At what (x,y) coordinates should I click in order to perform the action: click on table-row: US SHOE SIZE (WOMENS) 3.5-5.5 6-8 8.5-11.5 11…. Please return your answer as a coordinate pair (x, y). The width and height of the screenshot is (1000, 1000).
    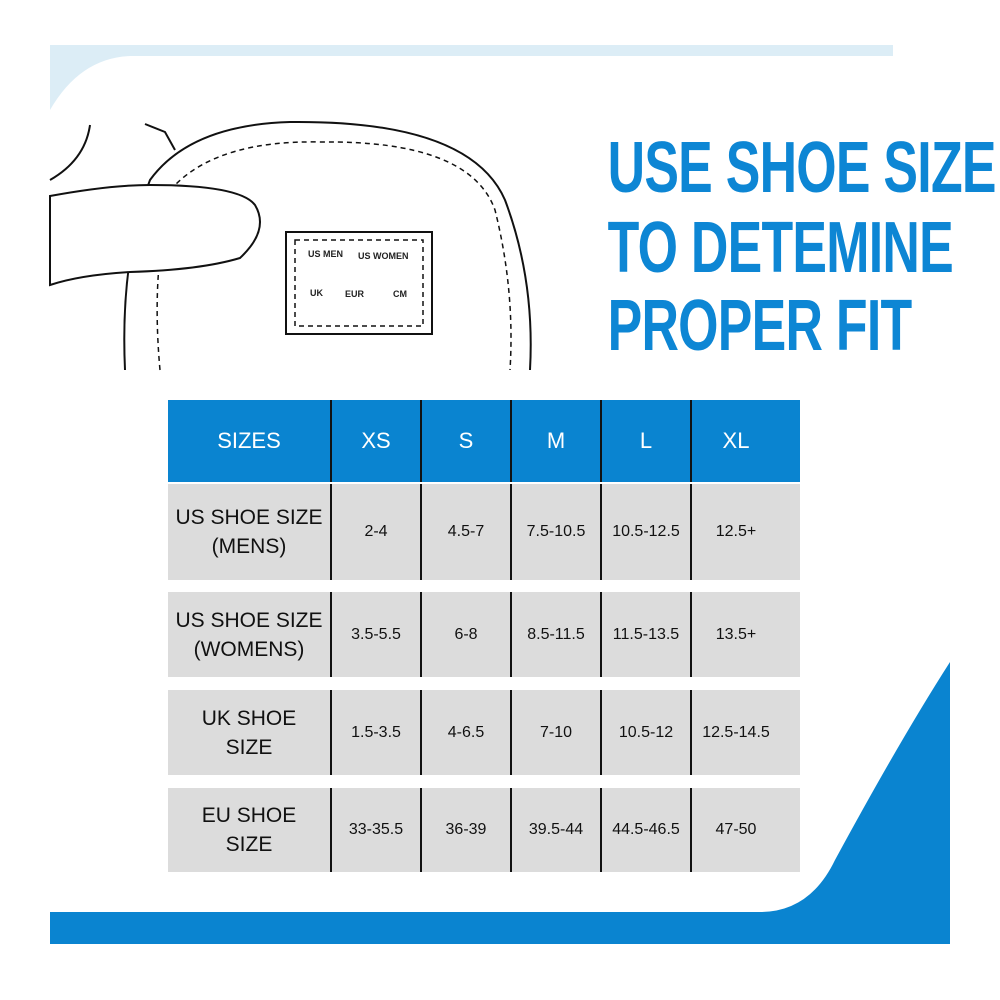
    Looking at the image, I should click on (484, 634).